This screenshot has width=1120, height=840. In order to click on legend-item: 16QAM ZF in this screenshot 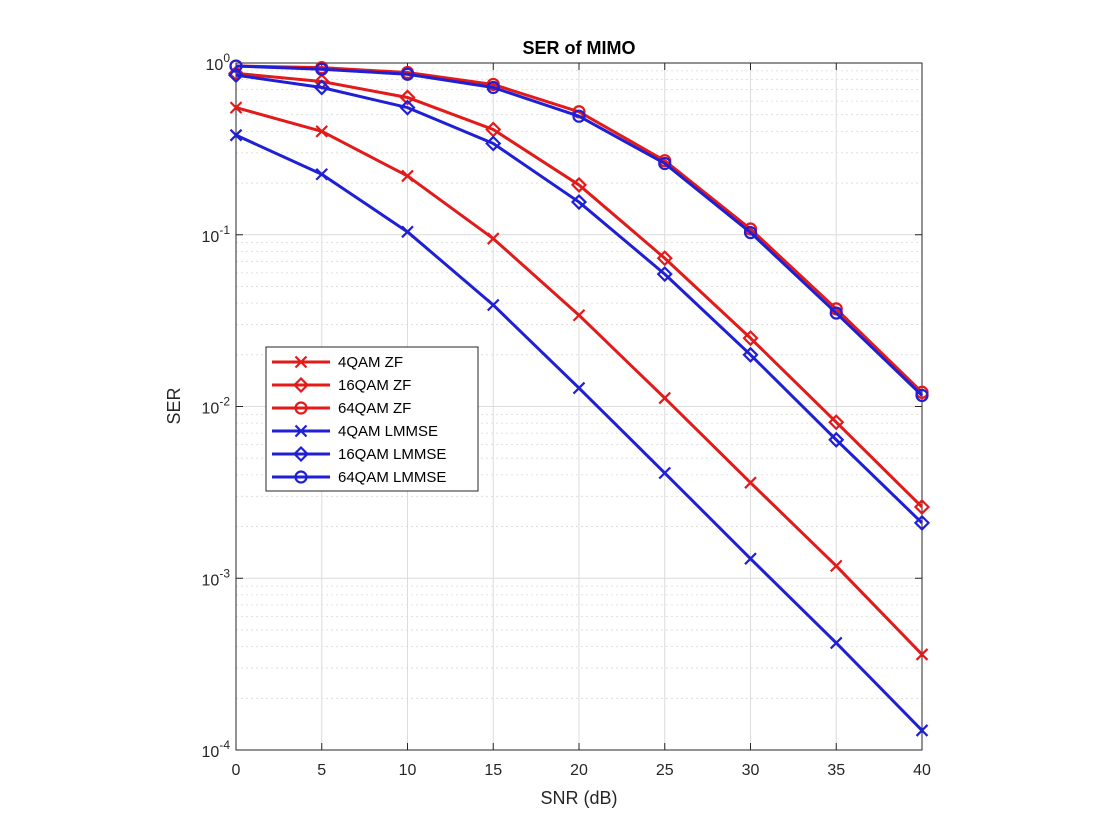, I will do `click(341, 385)`.